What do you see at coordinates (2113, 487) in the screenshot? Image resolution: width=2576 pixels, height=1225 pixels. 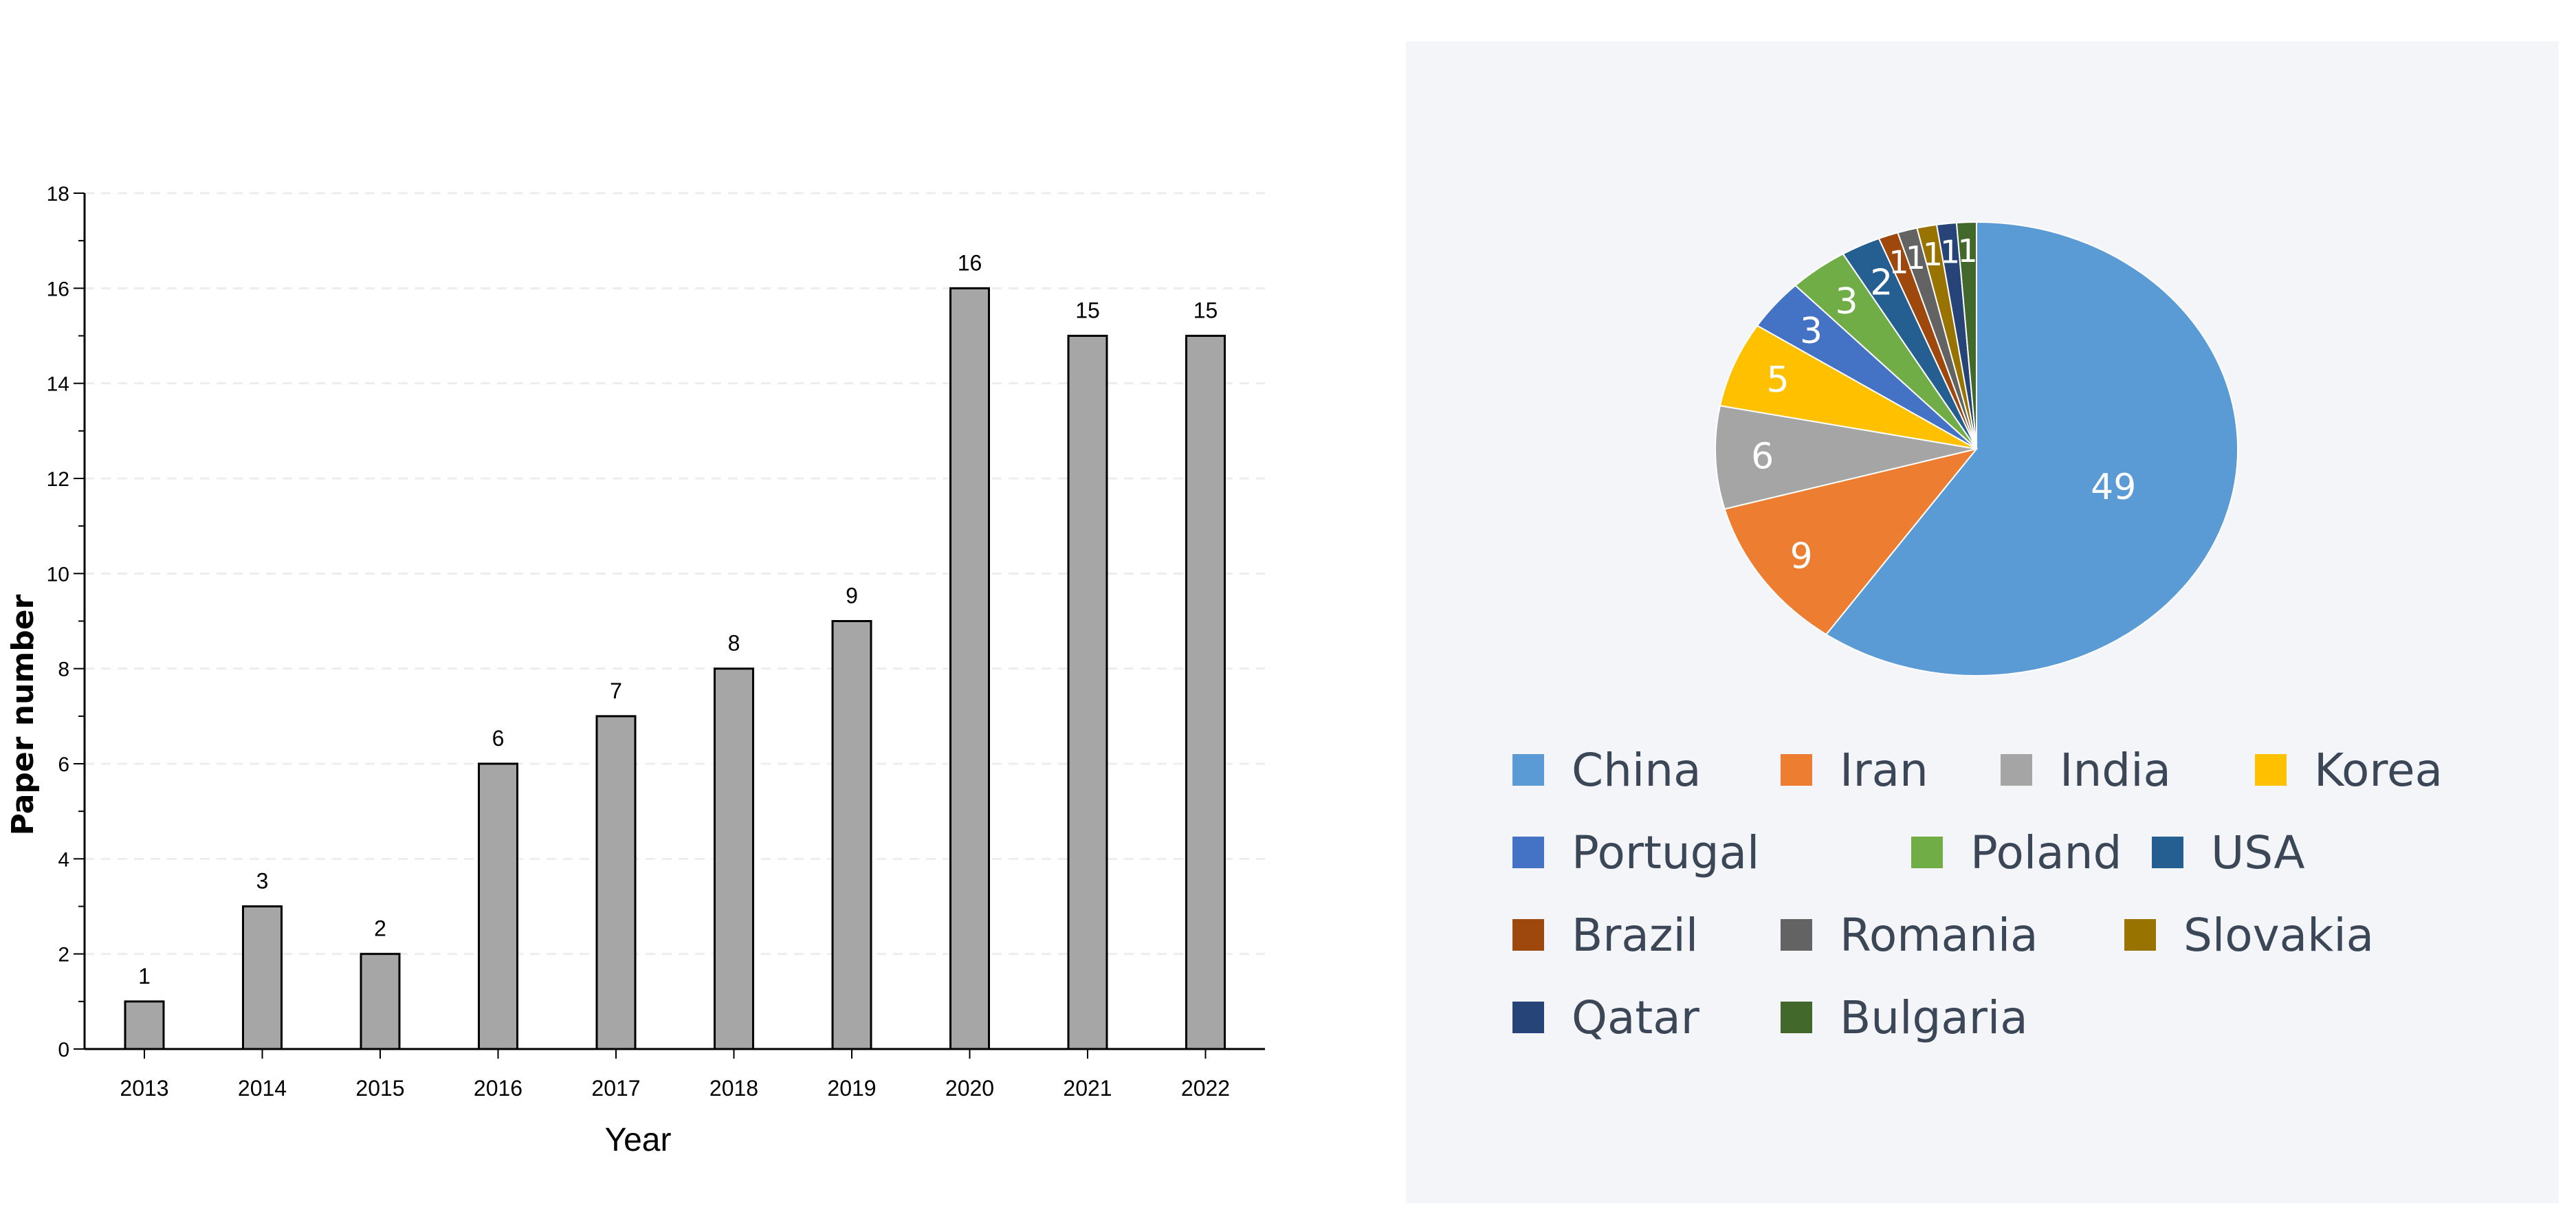 I see `pie-data-label: 49` at bounding box center [2113, 487].